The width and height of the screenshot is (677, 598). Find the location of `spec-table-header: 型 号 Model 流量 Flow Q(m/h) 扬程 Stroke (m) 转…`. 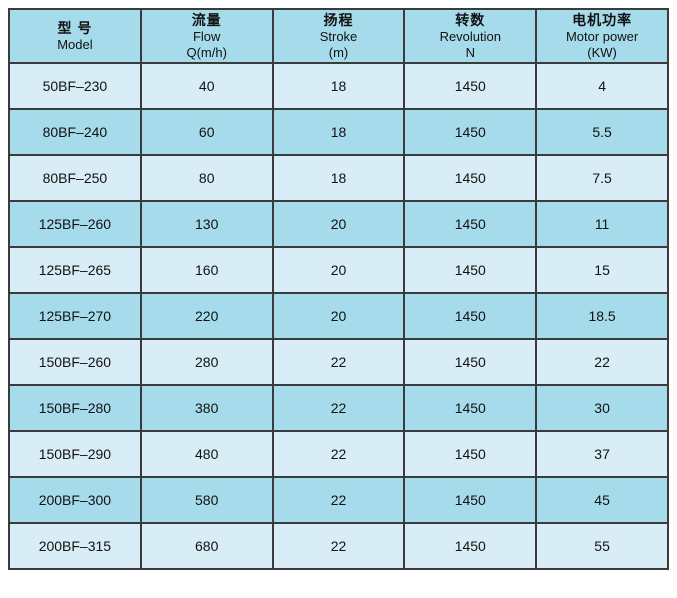

spec-table-header: 型 号 Model 流量 Flow Q(m/h) 扬程 Stroke (m) 转… is located at coordinates (338, 36).